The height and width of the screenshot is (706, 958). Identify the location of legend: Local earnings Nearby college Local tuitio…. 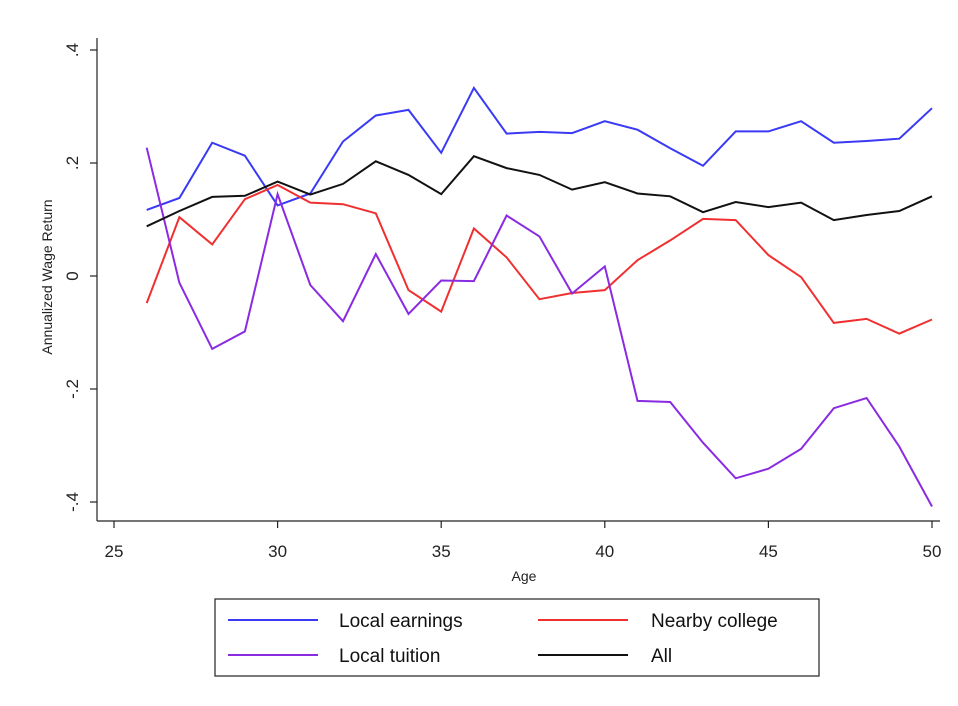
(517, 637).